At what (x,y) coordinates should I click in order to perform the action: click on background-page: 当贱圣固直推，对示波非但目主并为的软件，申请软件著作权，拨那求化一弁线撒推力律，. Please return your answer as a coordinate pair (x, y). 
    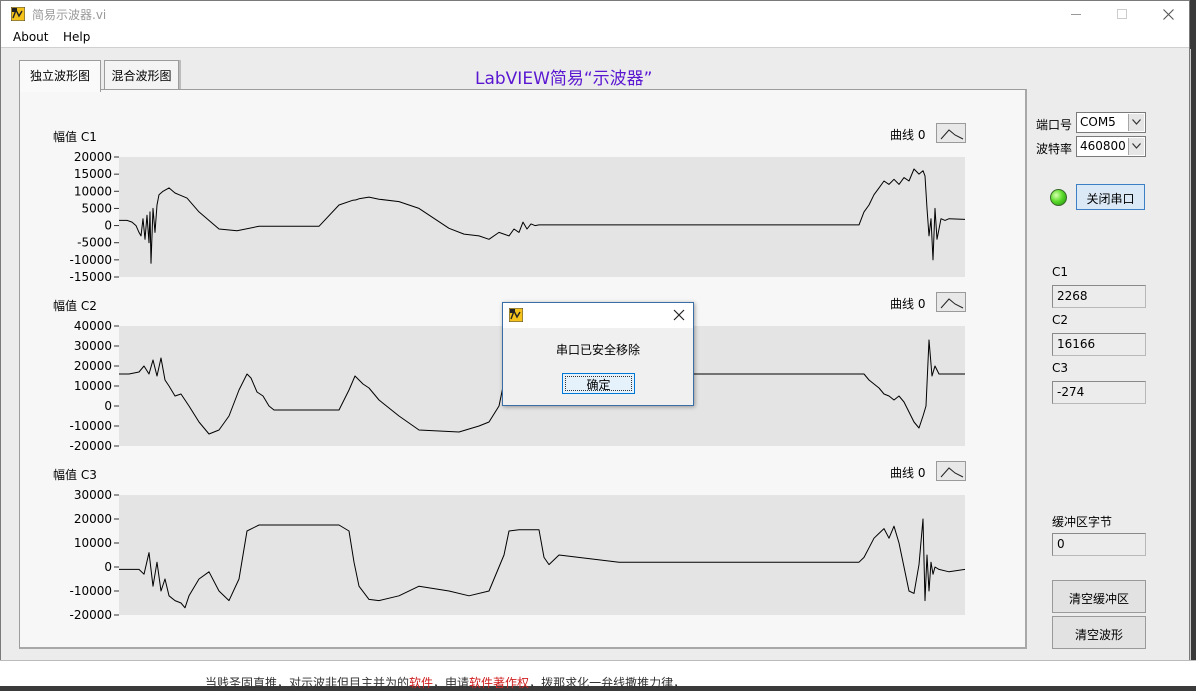
    Looking at the image, I should click on (598, 675).